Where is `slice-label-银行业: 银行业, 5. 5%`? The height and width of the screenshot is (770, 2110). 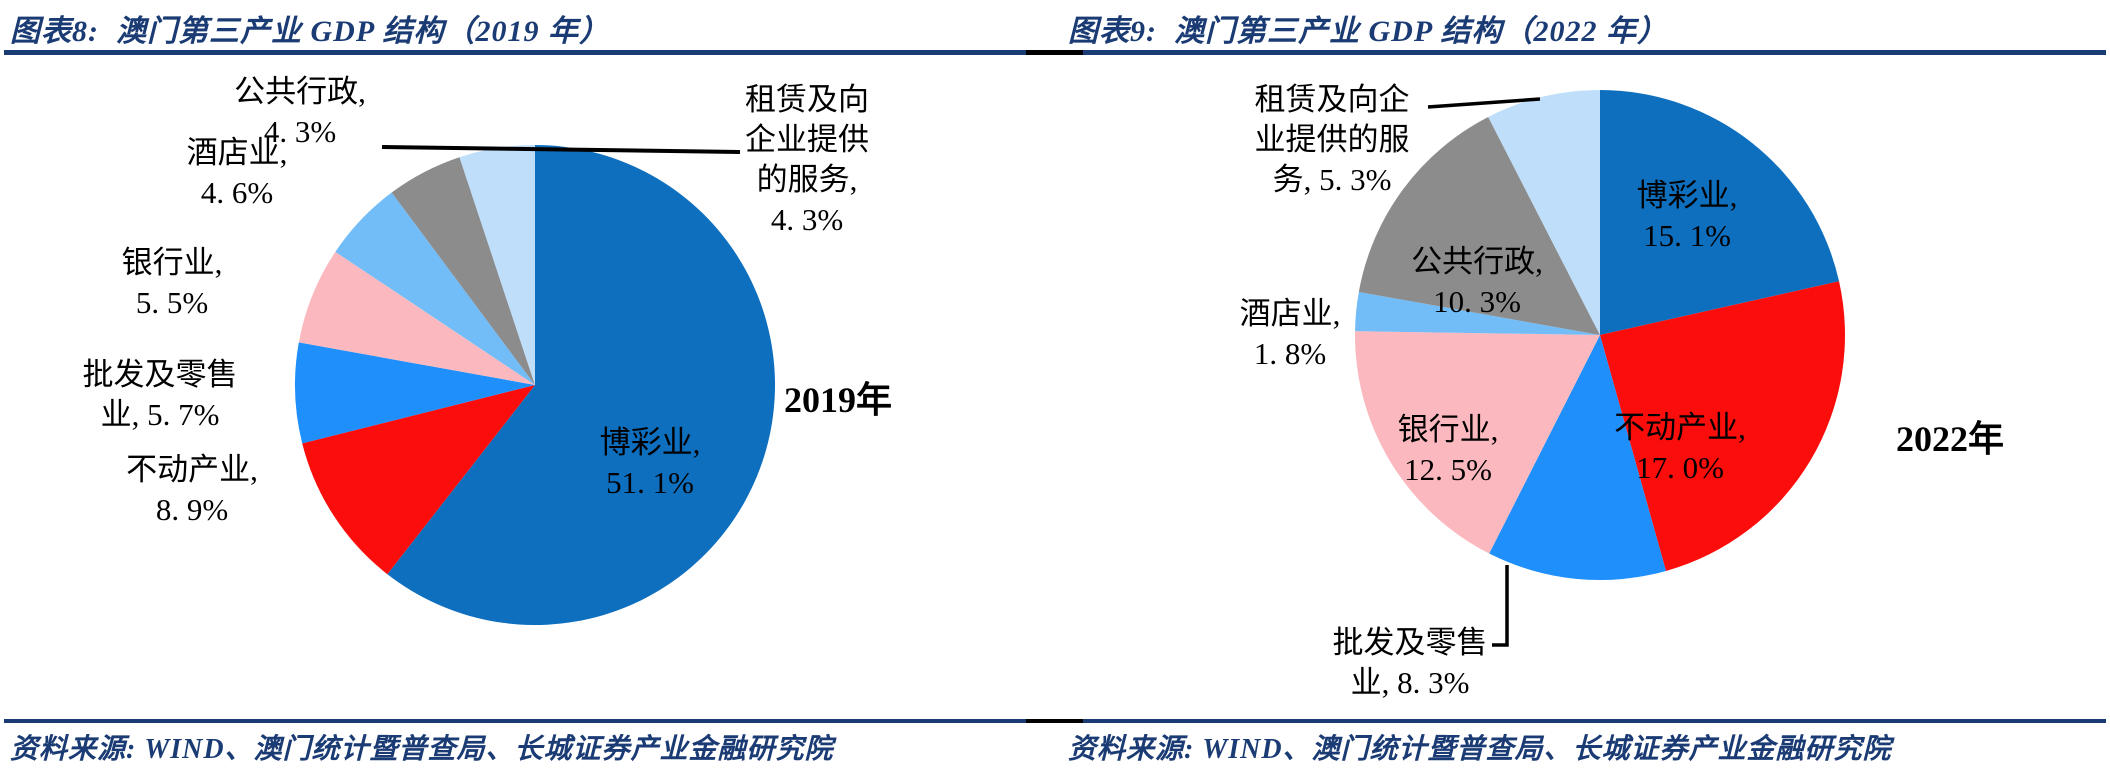 slice-label-银行业: 银行业, 5. 5% is located at coordinates (172, 283).